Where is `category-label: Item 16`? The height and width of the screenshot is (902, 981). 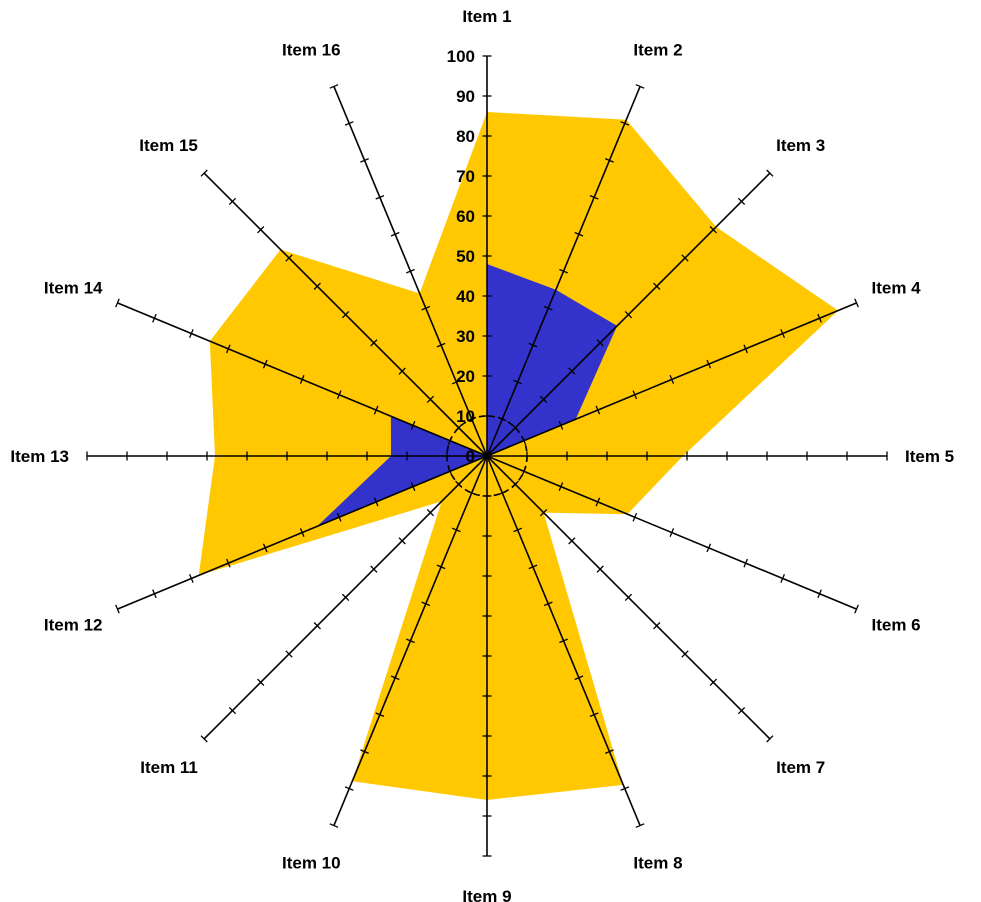 category-label: Item 16 is located at coordinates (311, 50).